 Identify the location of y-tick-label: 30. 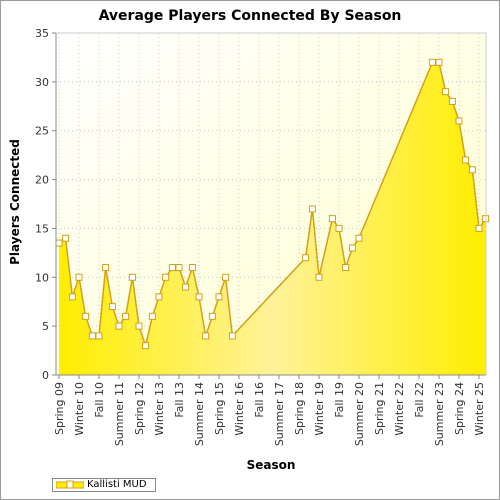
(42, 82).